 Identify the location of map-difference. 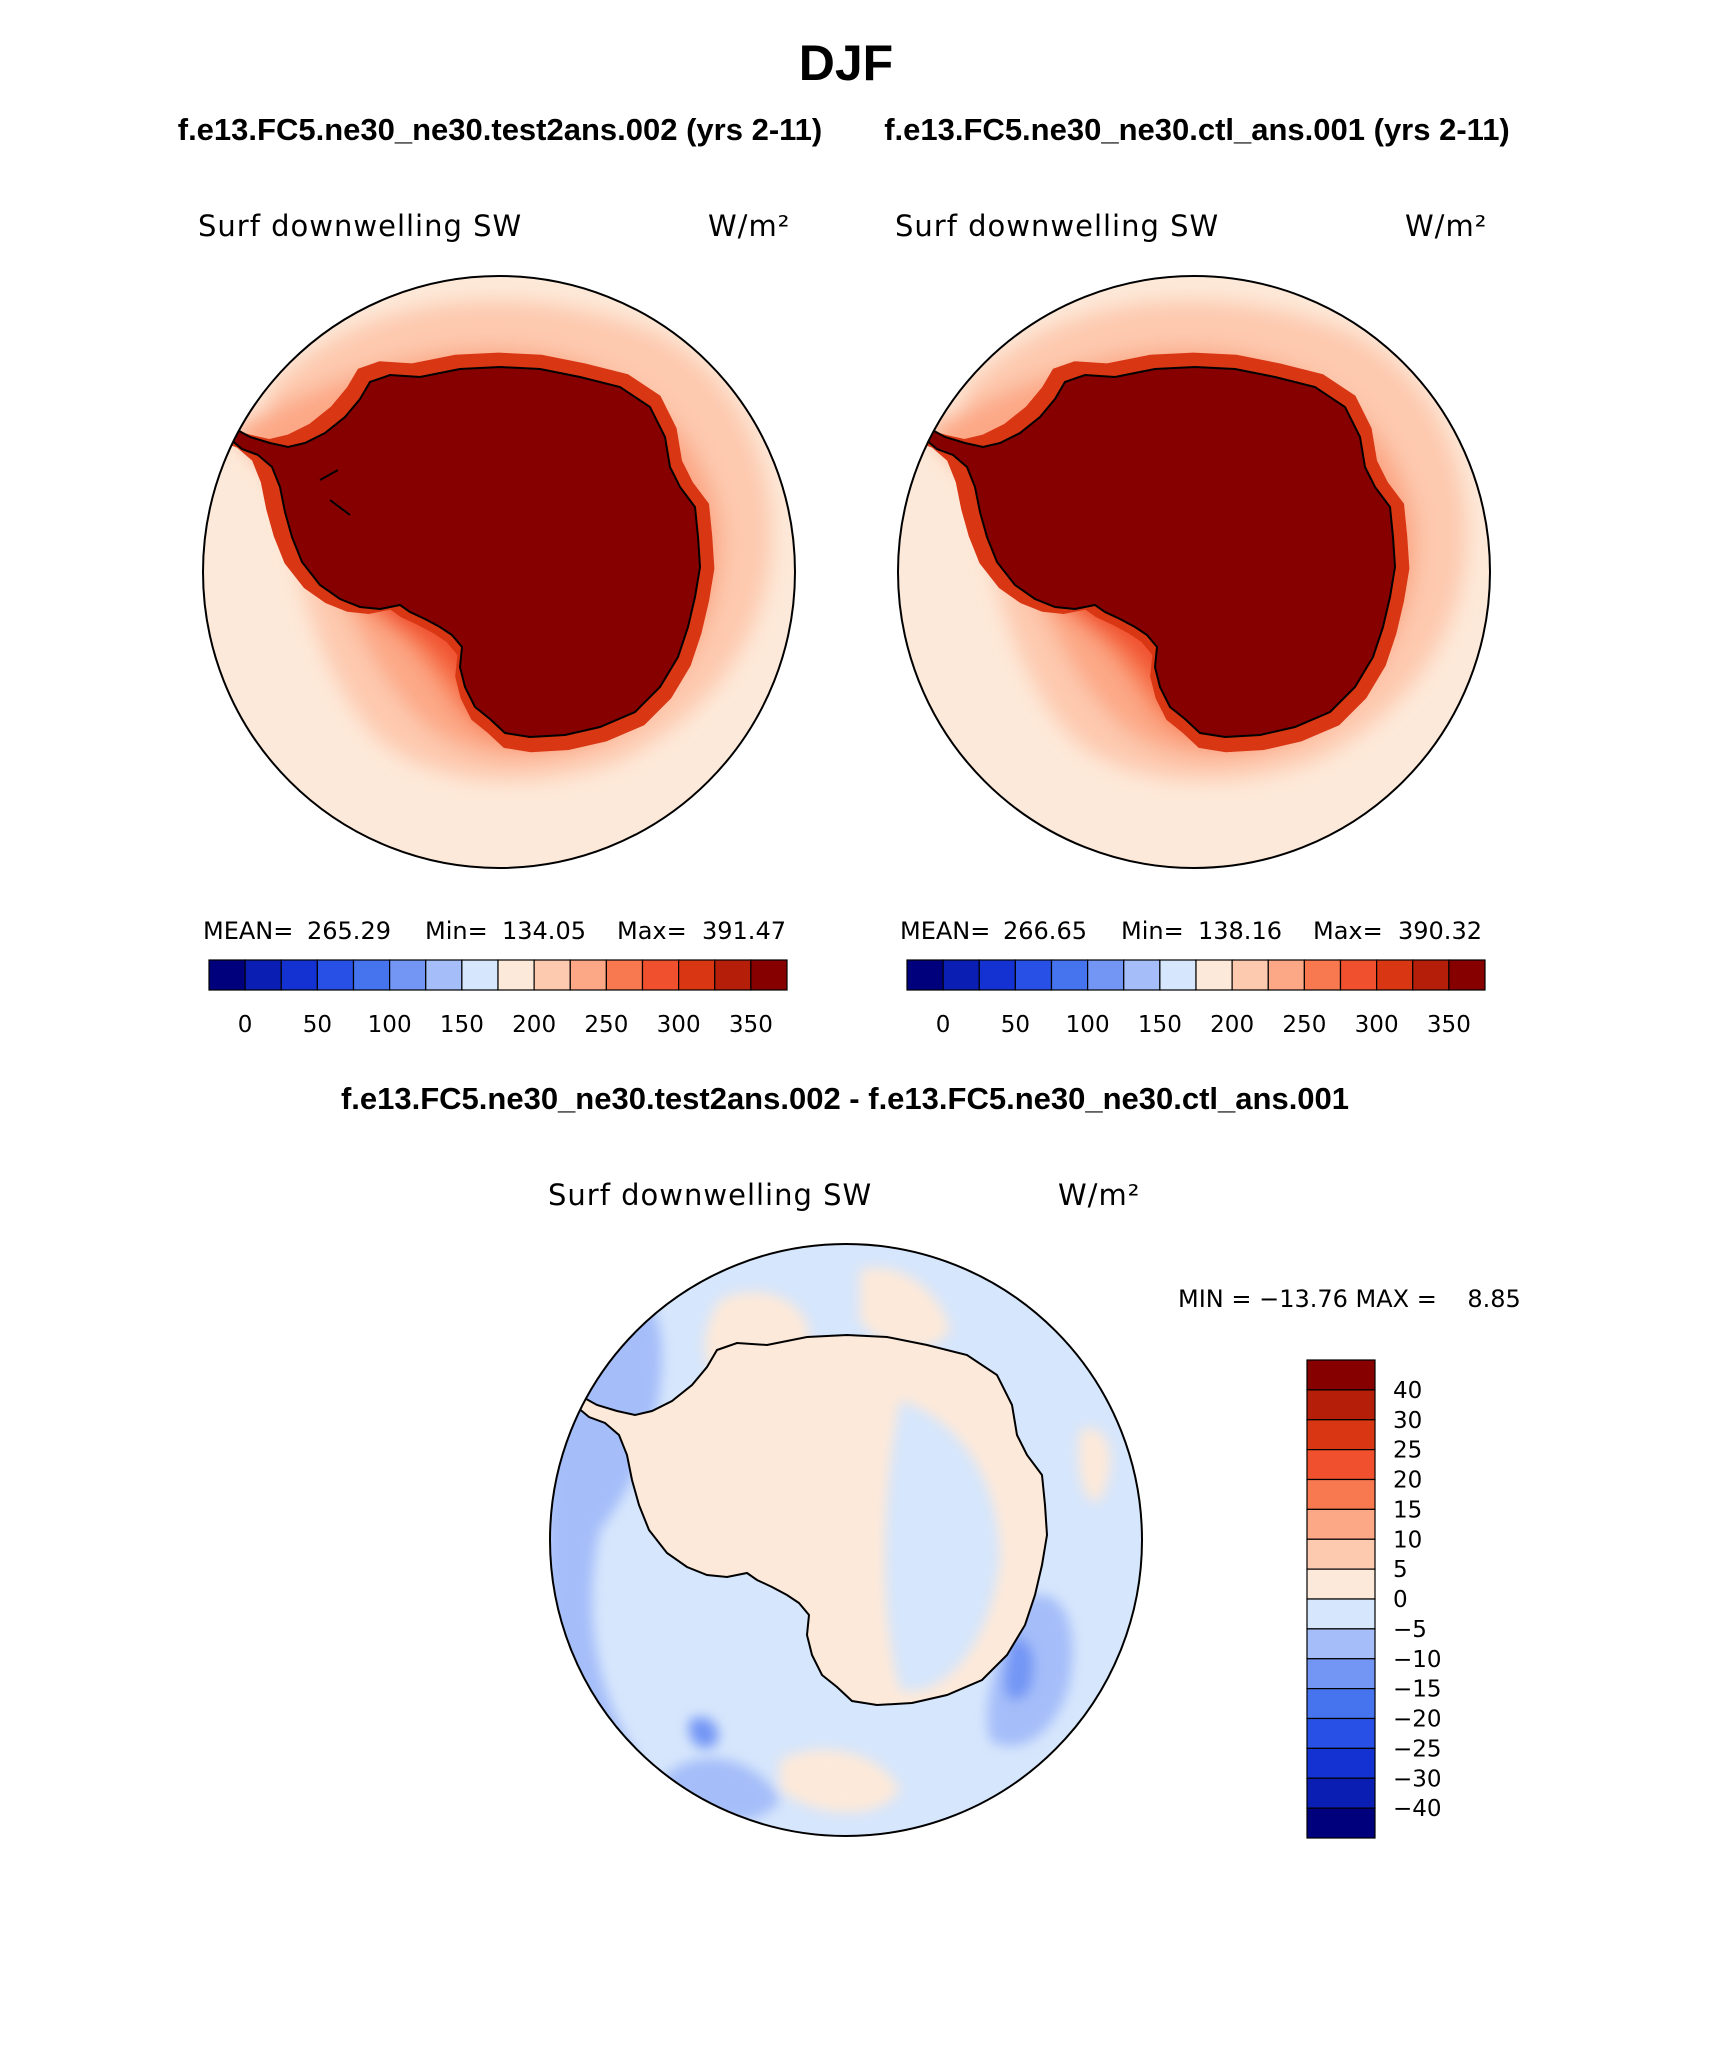
(846, 1540).